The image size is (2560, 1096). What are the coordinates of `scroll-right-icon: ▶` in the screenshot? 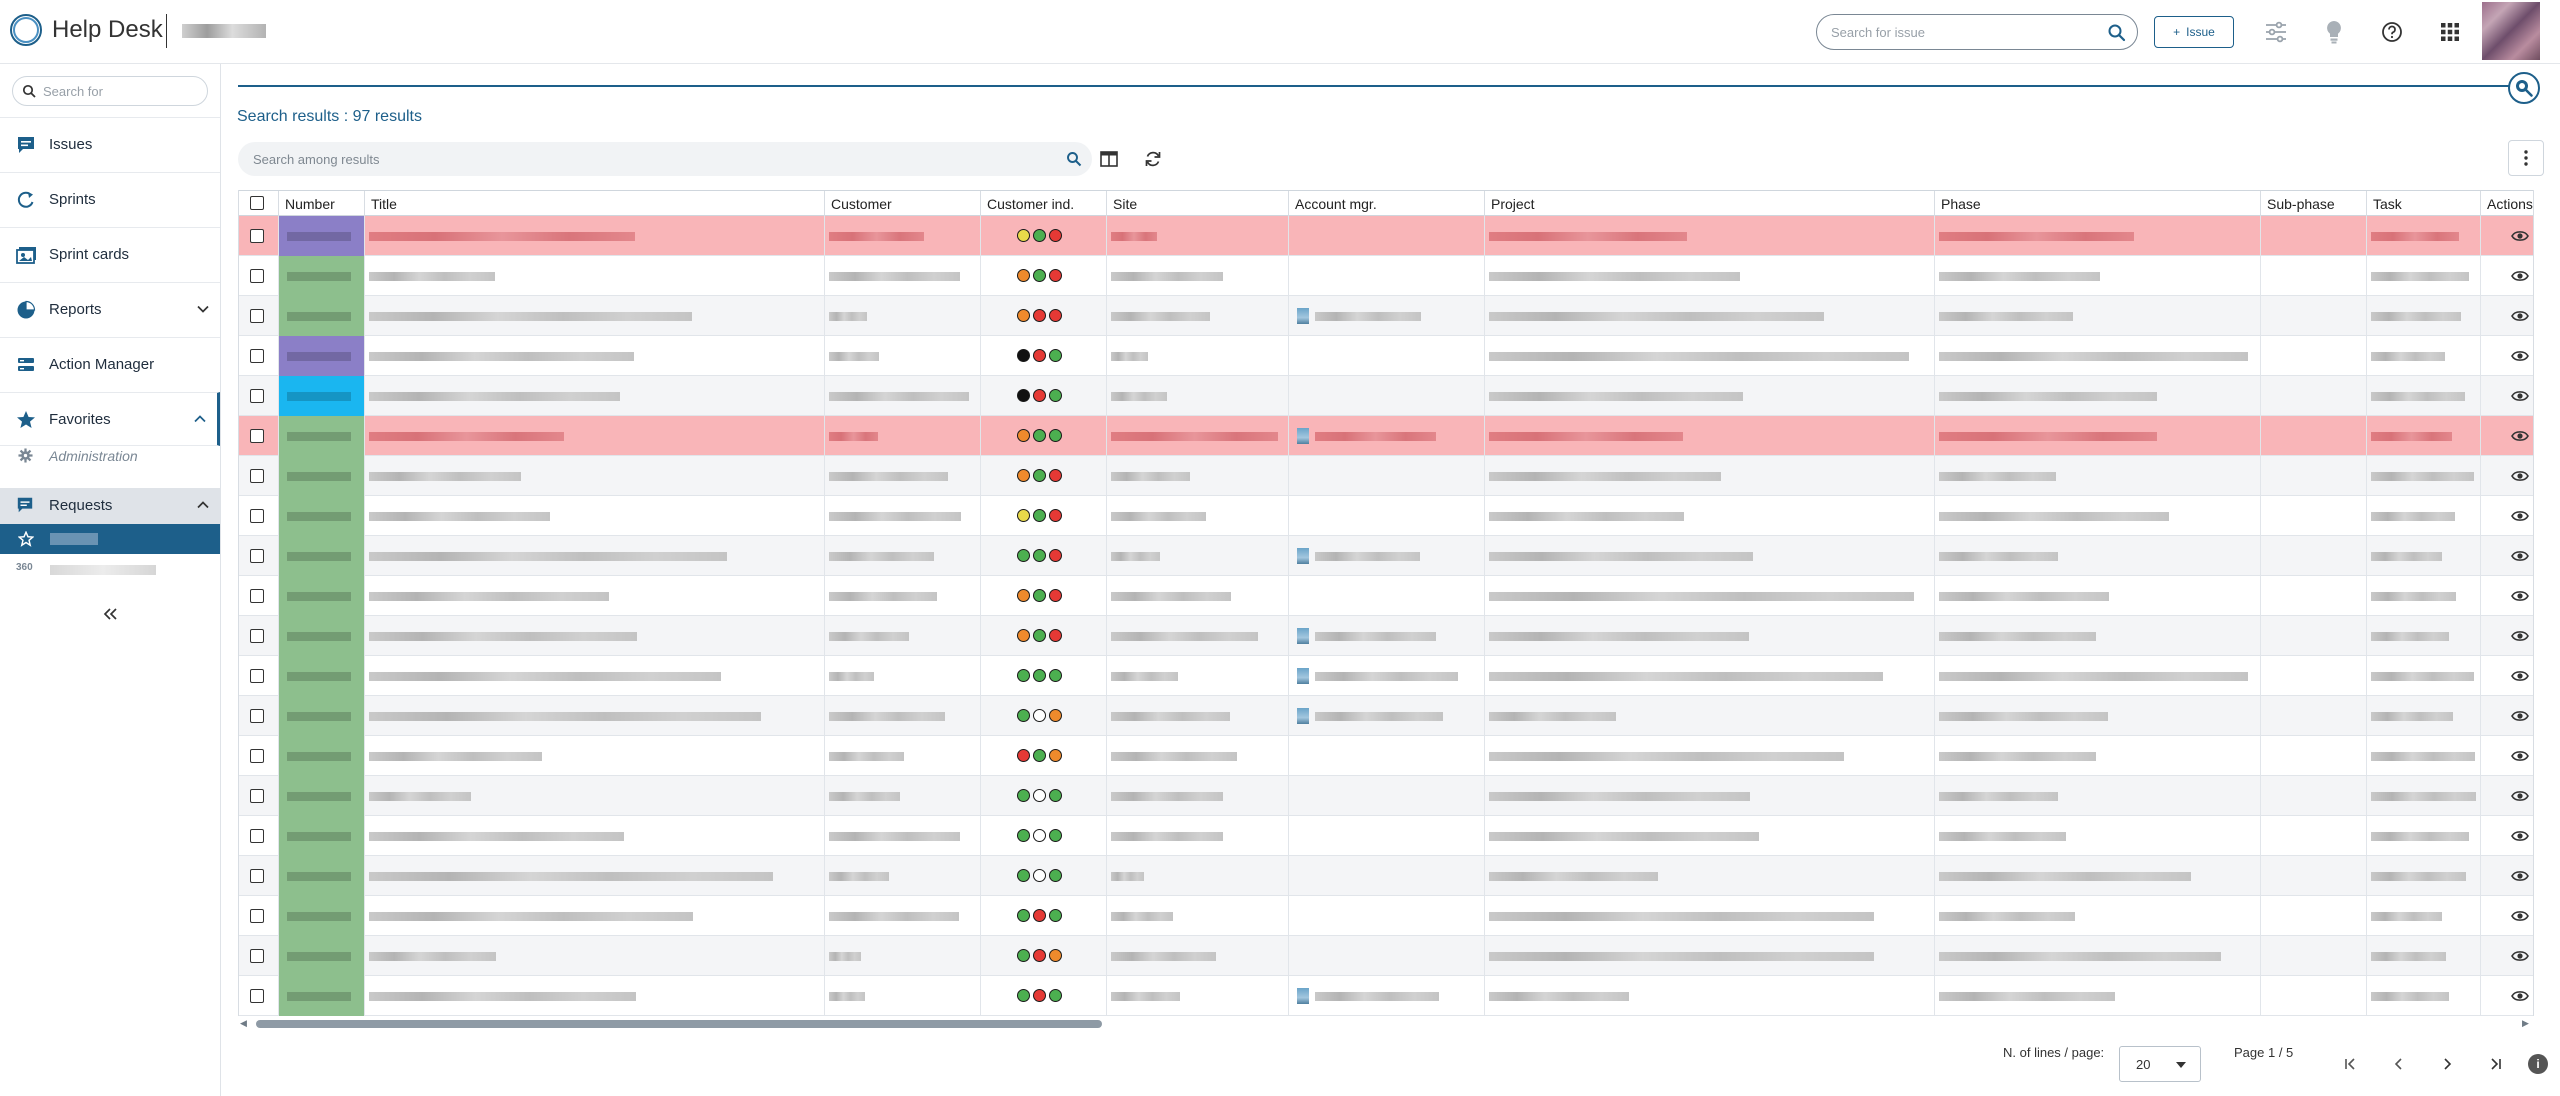 It's located at (2525, 1023).